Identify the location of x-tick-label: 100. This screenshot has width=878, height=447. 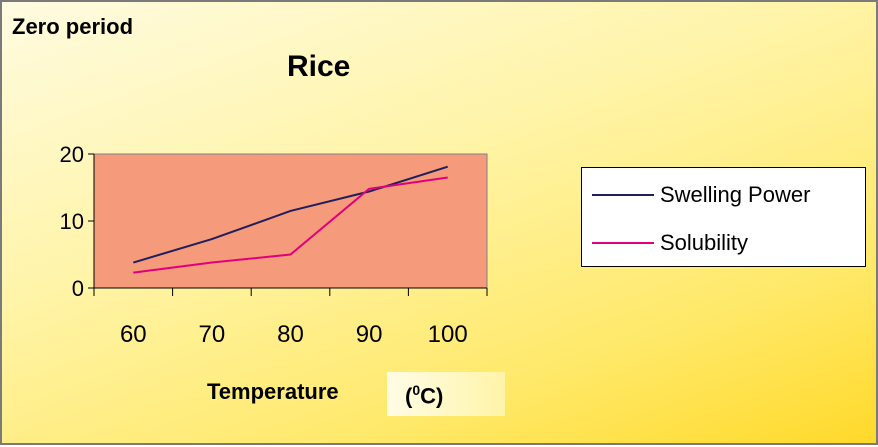
(448, 334).